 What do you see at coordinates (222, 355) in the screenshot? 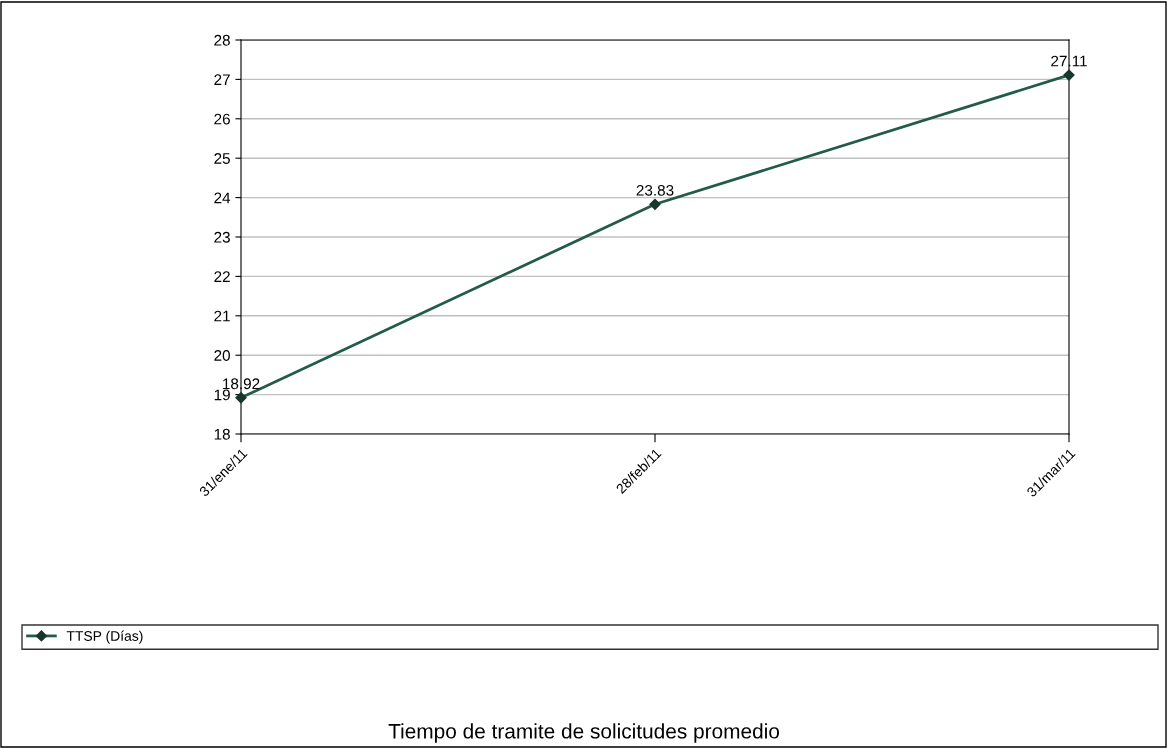
I see `y-tick-label: 20` at bounding box center [222, 355].